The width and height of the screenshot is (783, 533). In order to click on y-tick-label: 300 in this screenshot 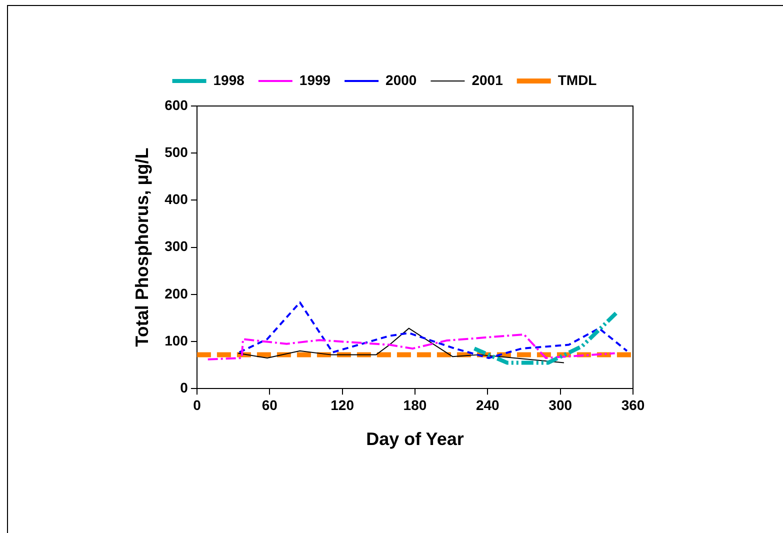, I will do `click(176, 246)`.